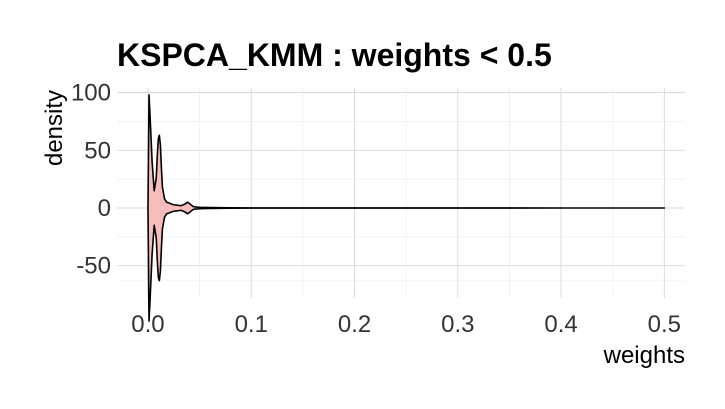 Image resolution: width=725 pixels, height=409 pixels. What do you see at coordinates (54, 128) in the screenshot?
I see `y-axis-title: density` at bounding box center [54, 128].